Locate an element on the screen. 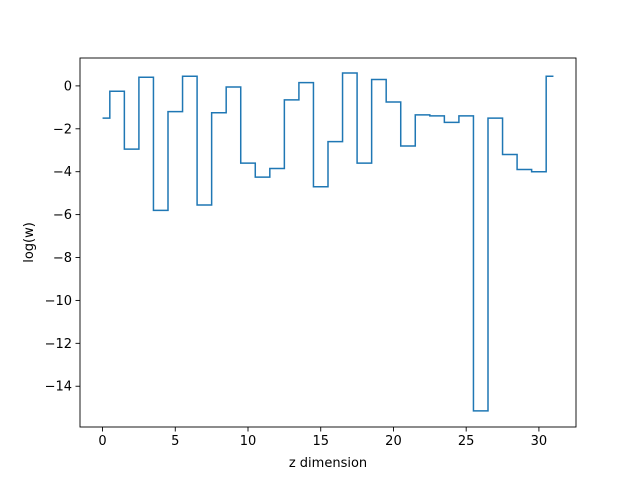  x-tick-label: 10 is located at coordinates (248, 441).